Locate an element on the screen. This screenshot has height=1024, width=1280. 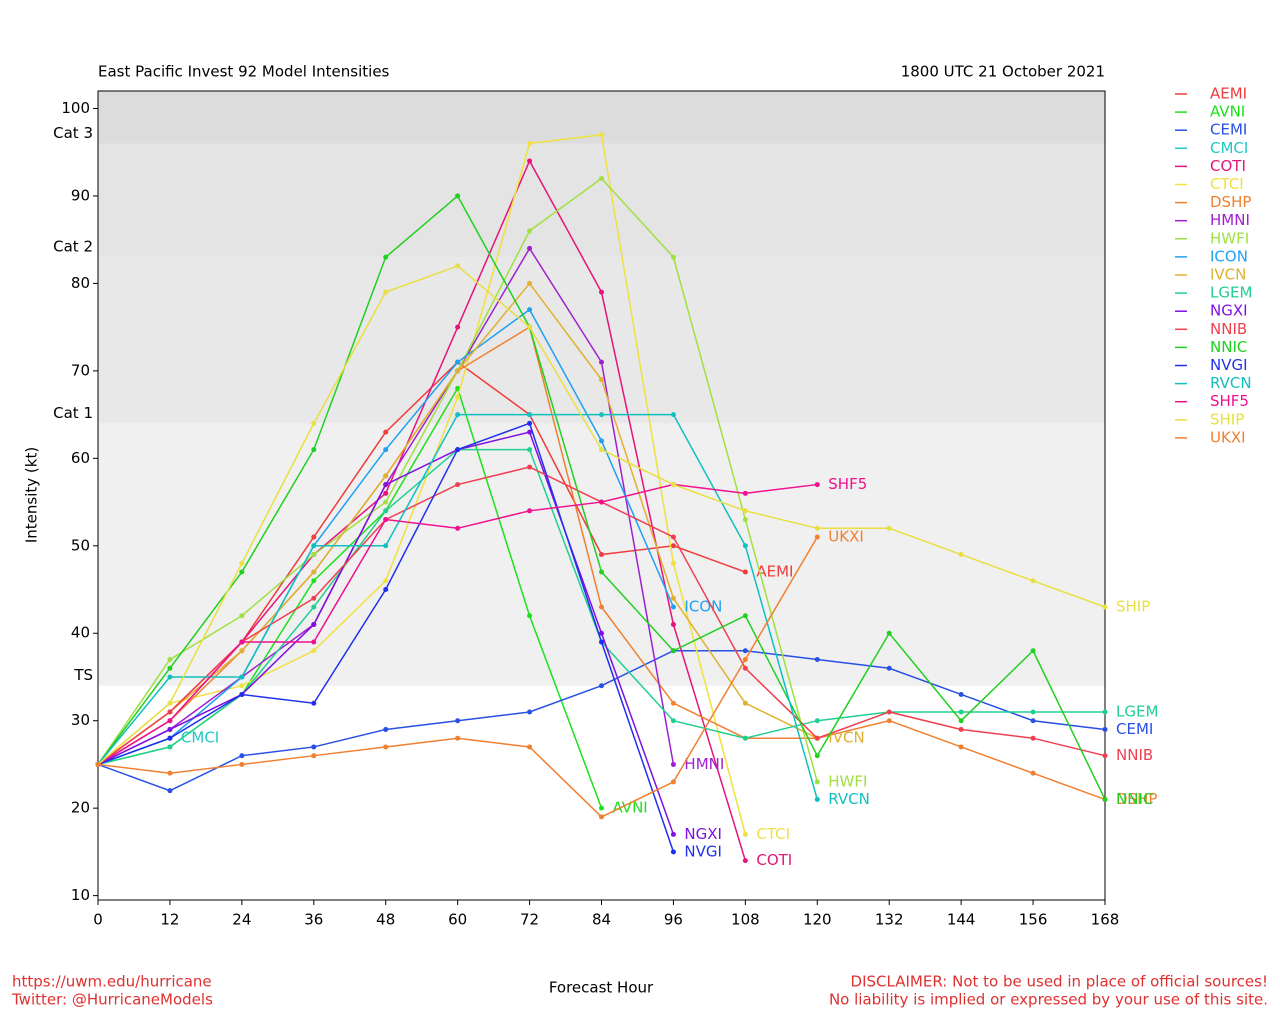
band-label: TS is located at coordinates (83, 675).